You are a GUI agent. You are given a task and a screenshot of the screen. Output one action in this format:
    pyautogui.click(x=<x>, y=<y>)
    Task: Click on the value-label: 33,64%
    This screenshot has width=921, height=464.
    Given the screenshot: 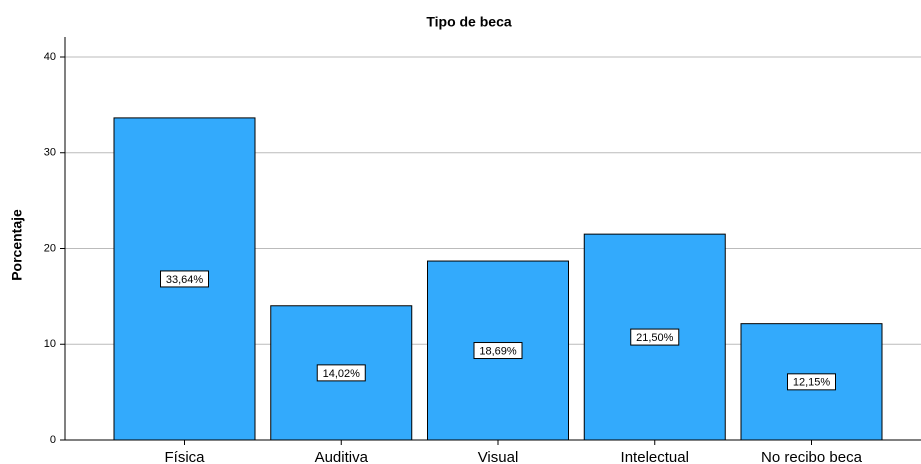 What is the action you would take?
    pyautogui.click(x=185, y=280)
    